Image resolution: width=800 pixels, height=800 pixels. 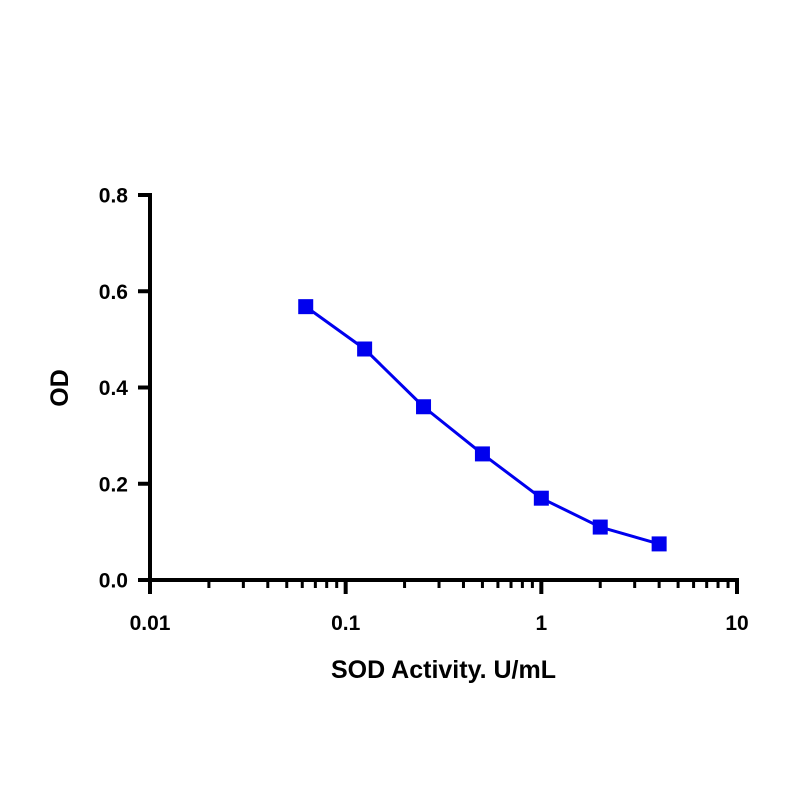 I want to click on x-tick-label: 0.01, so click(x=150, y=623).